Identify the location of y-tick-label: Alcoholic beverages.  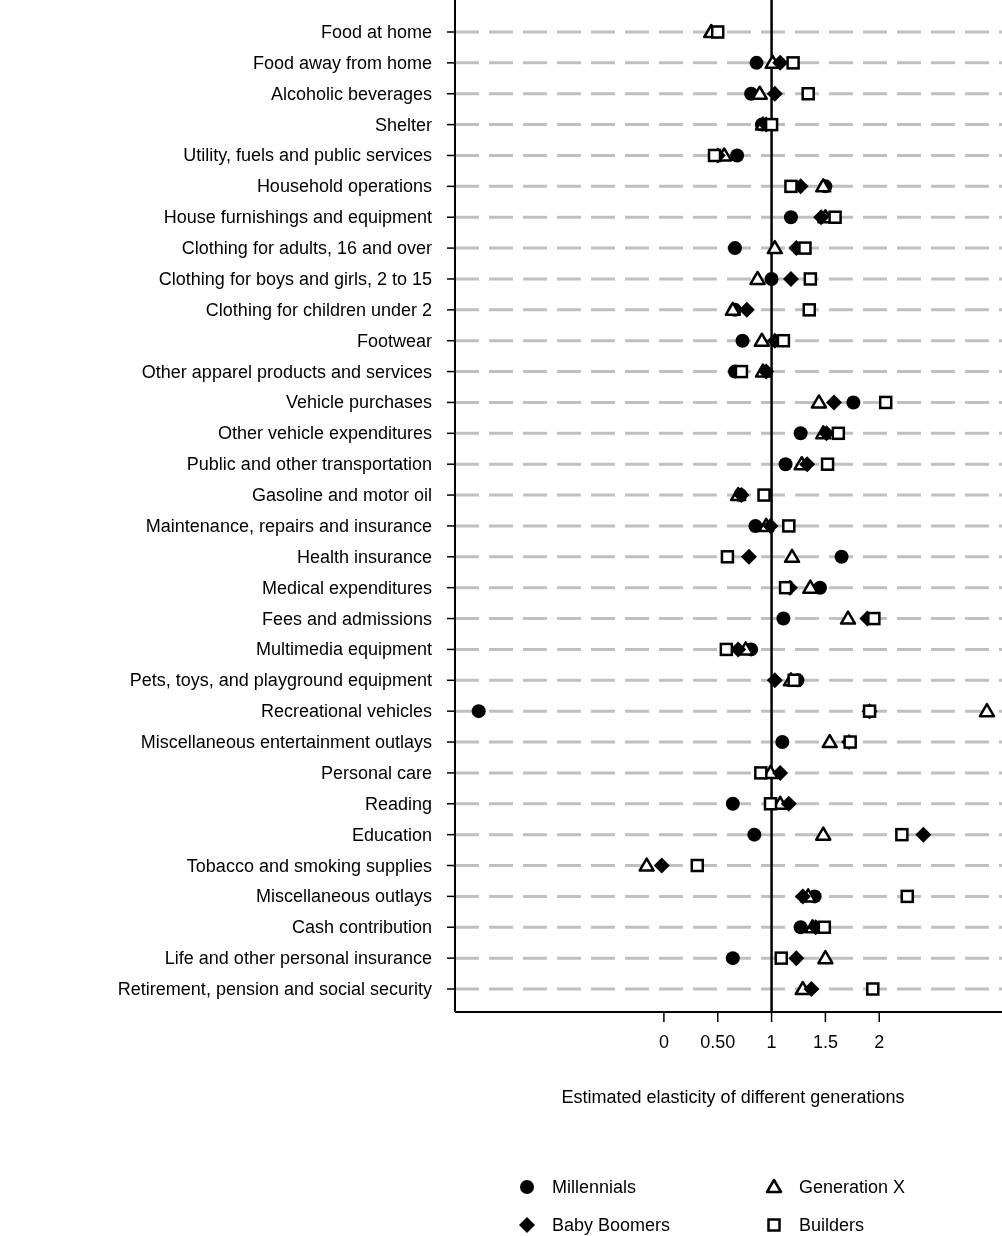
(351, 93).